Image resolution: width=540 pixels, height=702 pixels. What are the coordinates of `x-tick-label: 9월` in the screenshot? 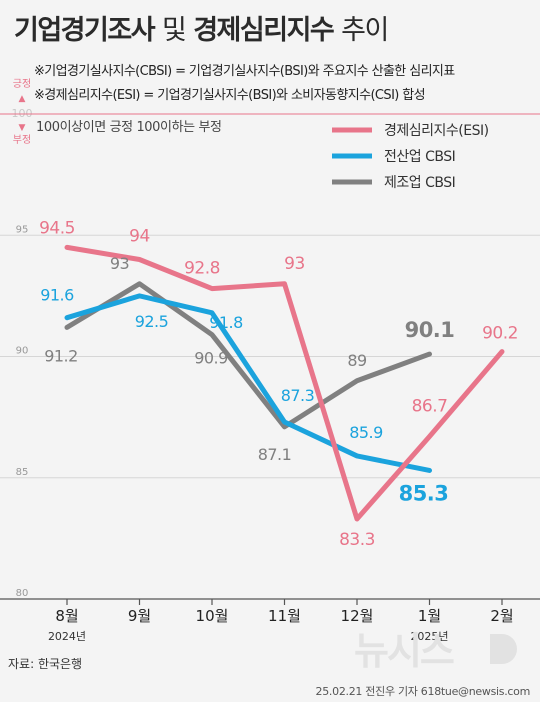 It's located at (139, 616).